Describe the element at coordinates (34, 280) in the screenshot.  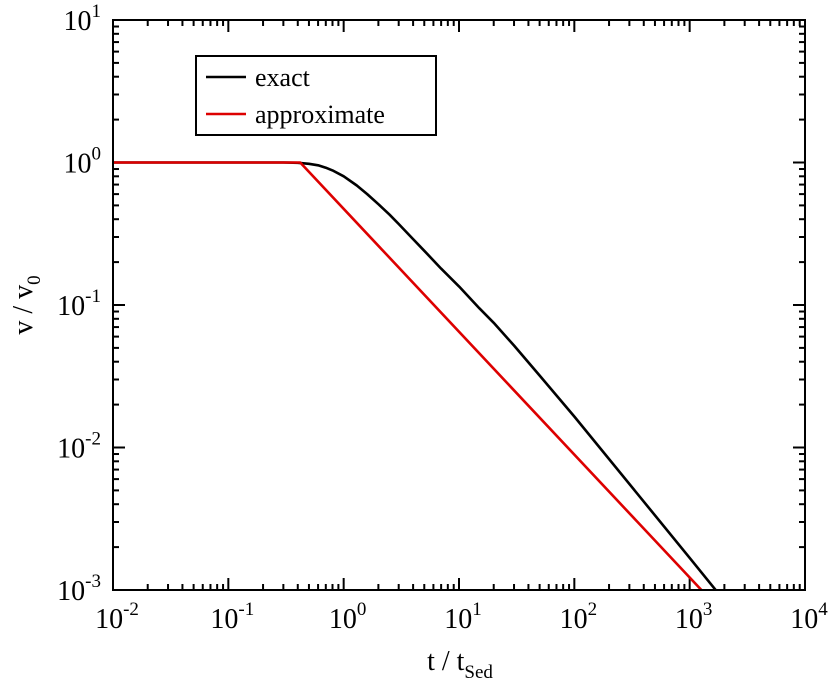
I see `y-axis-label-sub: 0` at that location.